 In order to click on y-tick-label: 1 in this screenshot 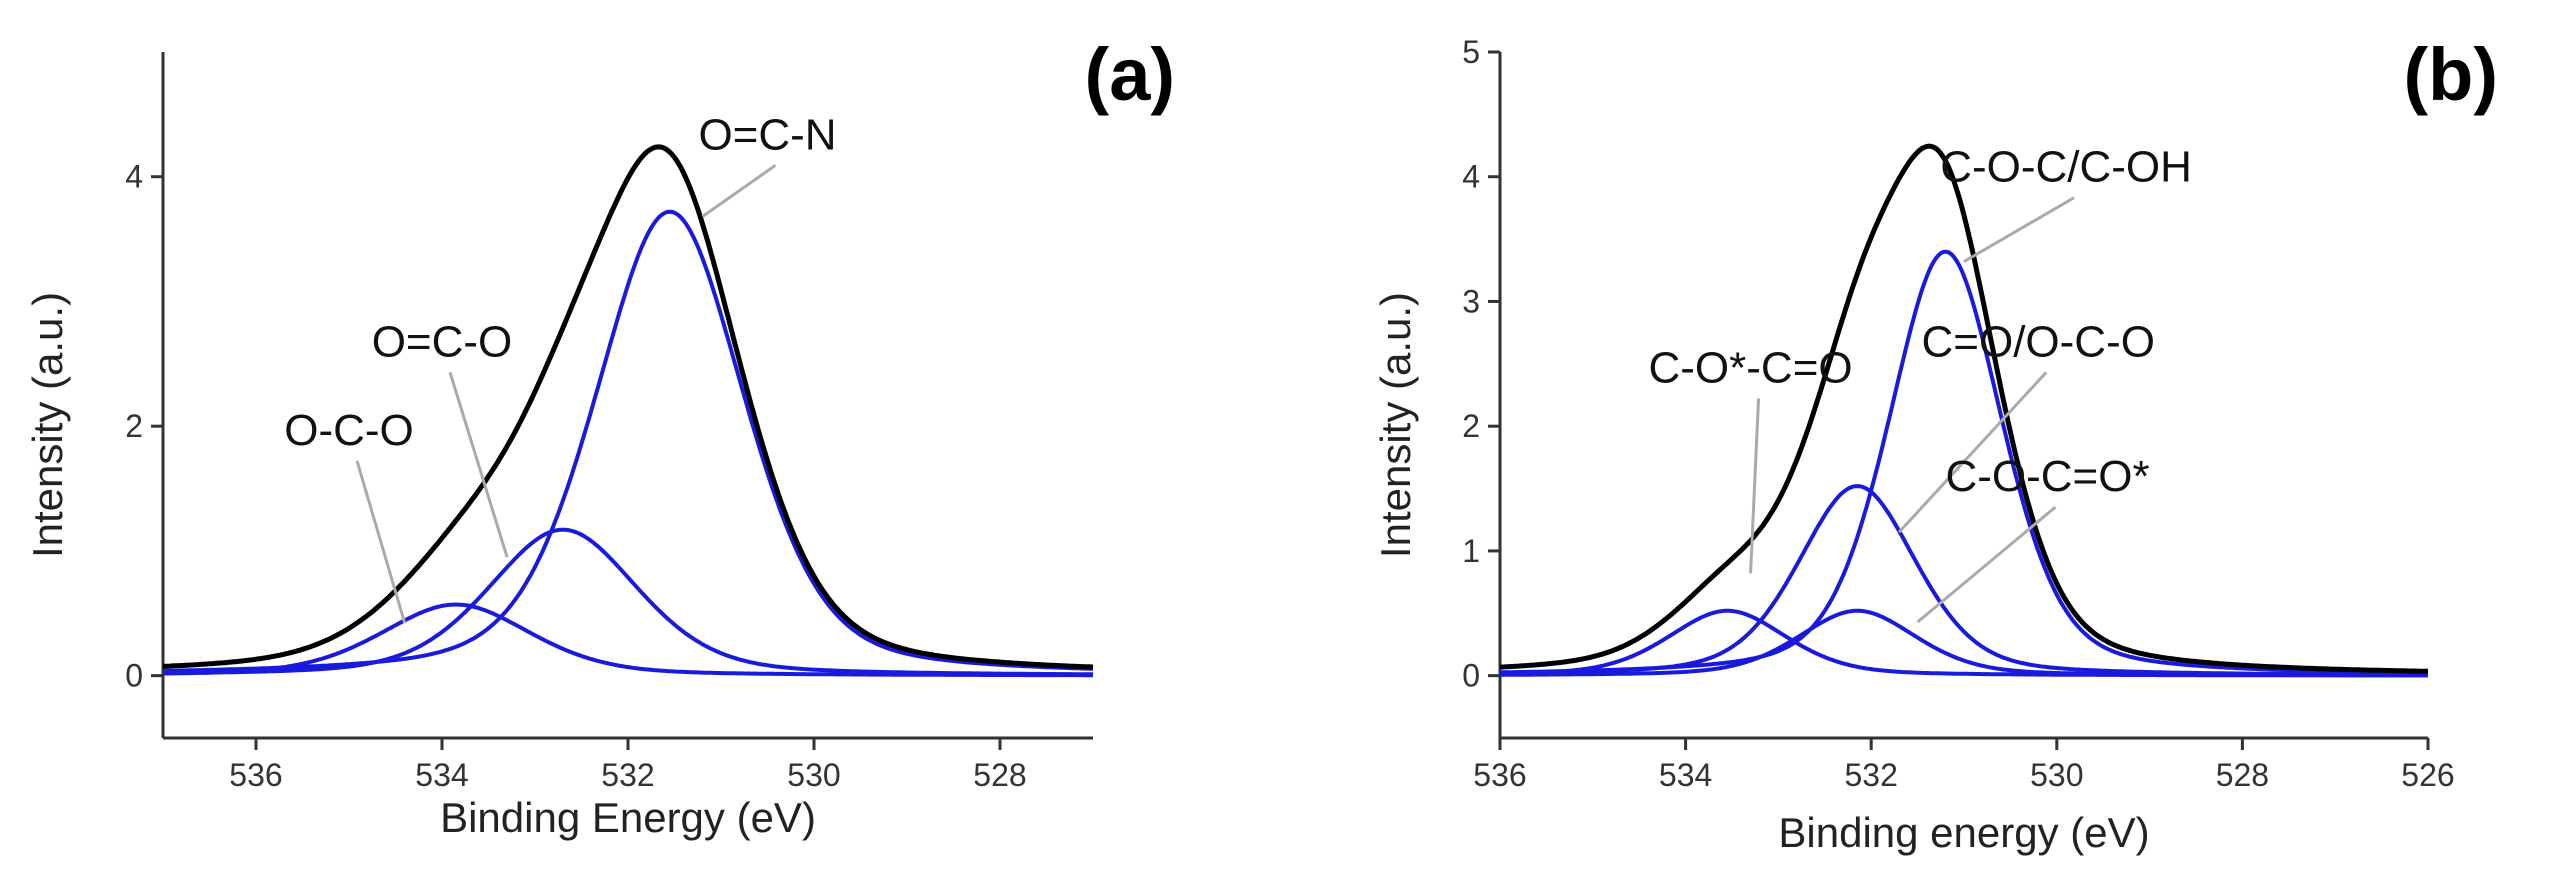, I will do `click(1471, 551)`.